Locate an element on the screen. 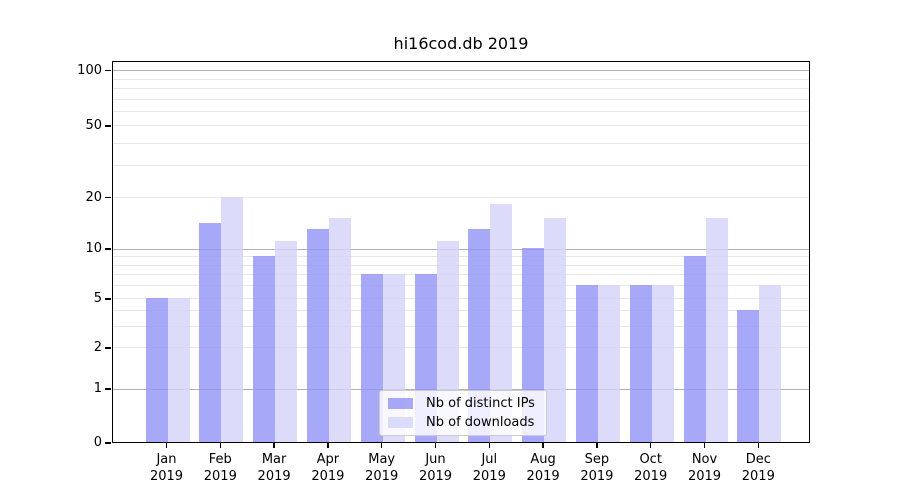 This screenshot has width=900, height=500. x-tick-label: Jul 2019 is located at coordinates (489, 468).